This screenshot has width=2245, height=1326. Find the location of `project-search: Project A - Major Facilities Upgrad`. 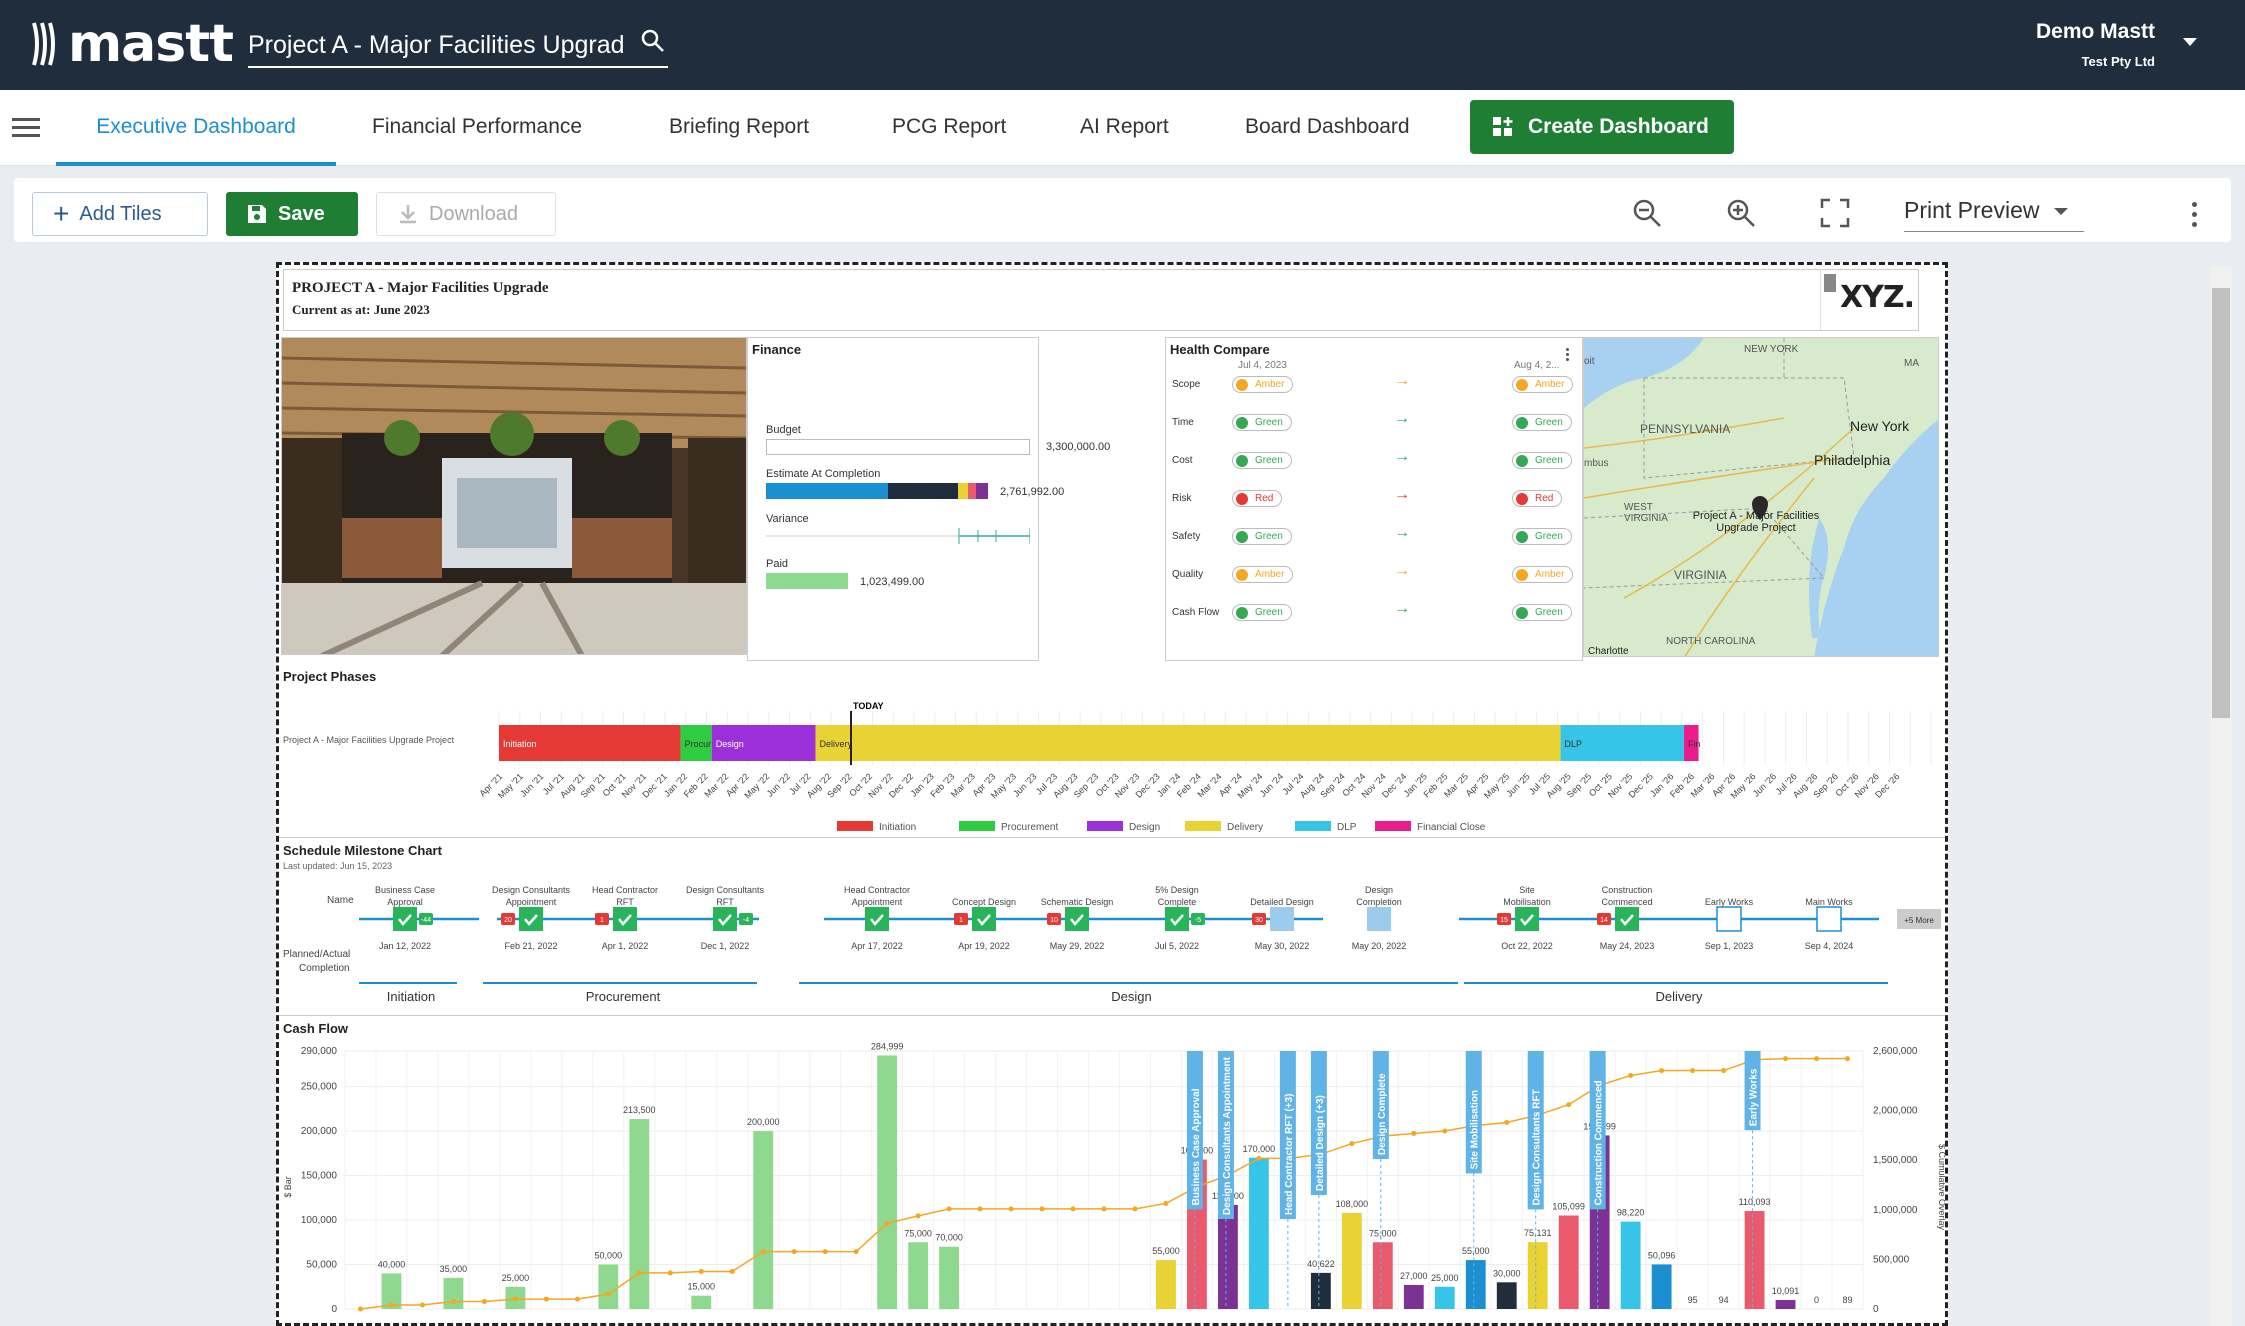

project-search: Project A - Major Facilities Upgrad is located at coordinates (458, 46).